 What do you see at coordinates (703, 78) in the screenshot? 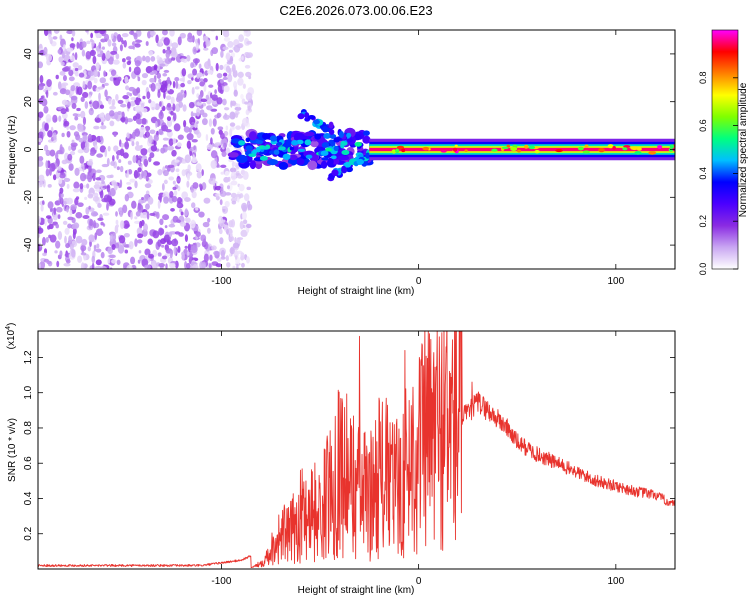
I see `colorbar-tick-label: 0.8` at bounding box center [703, 78].